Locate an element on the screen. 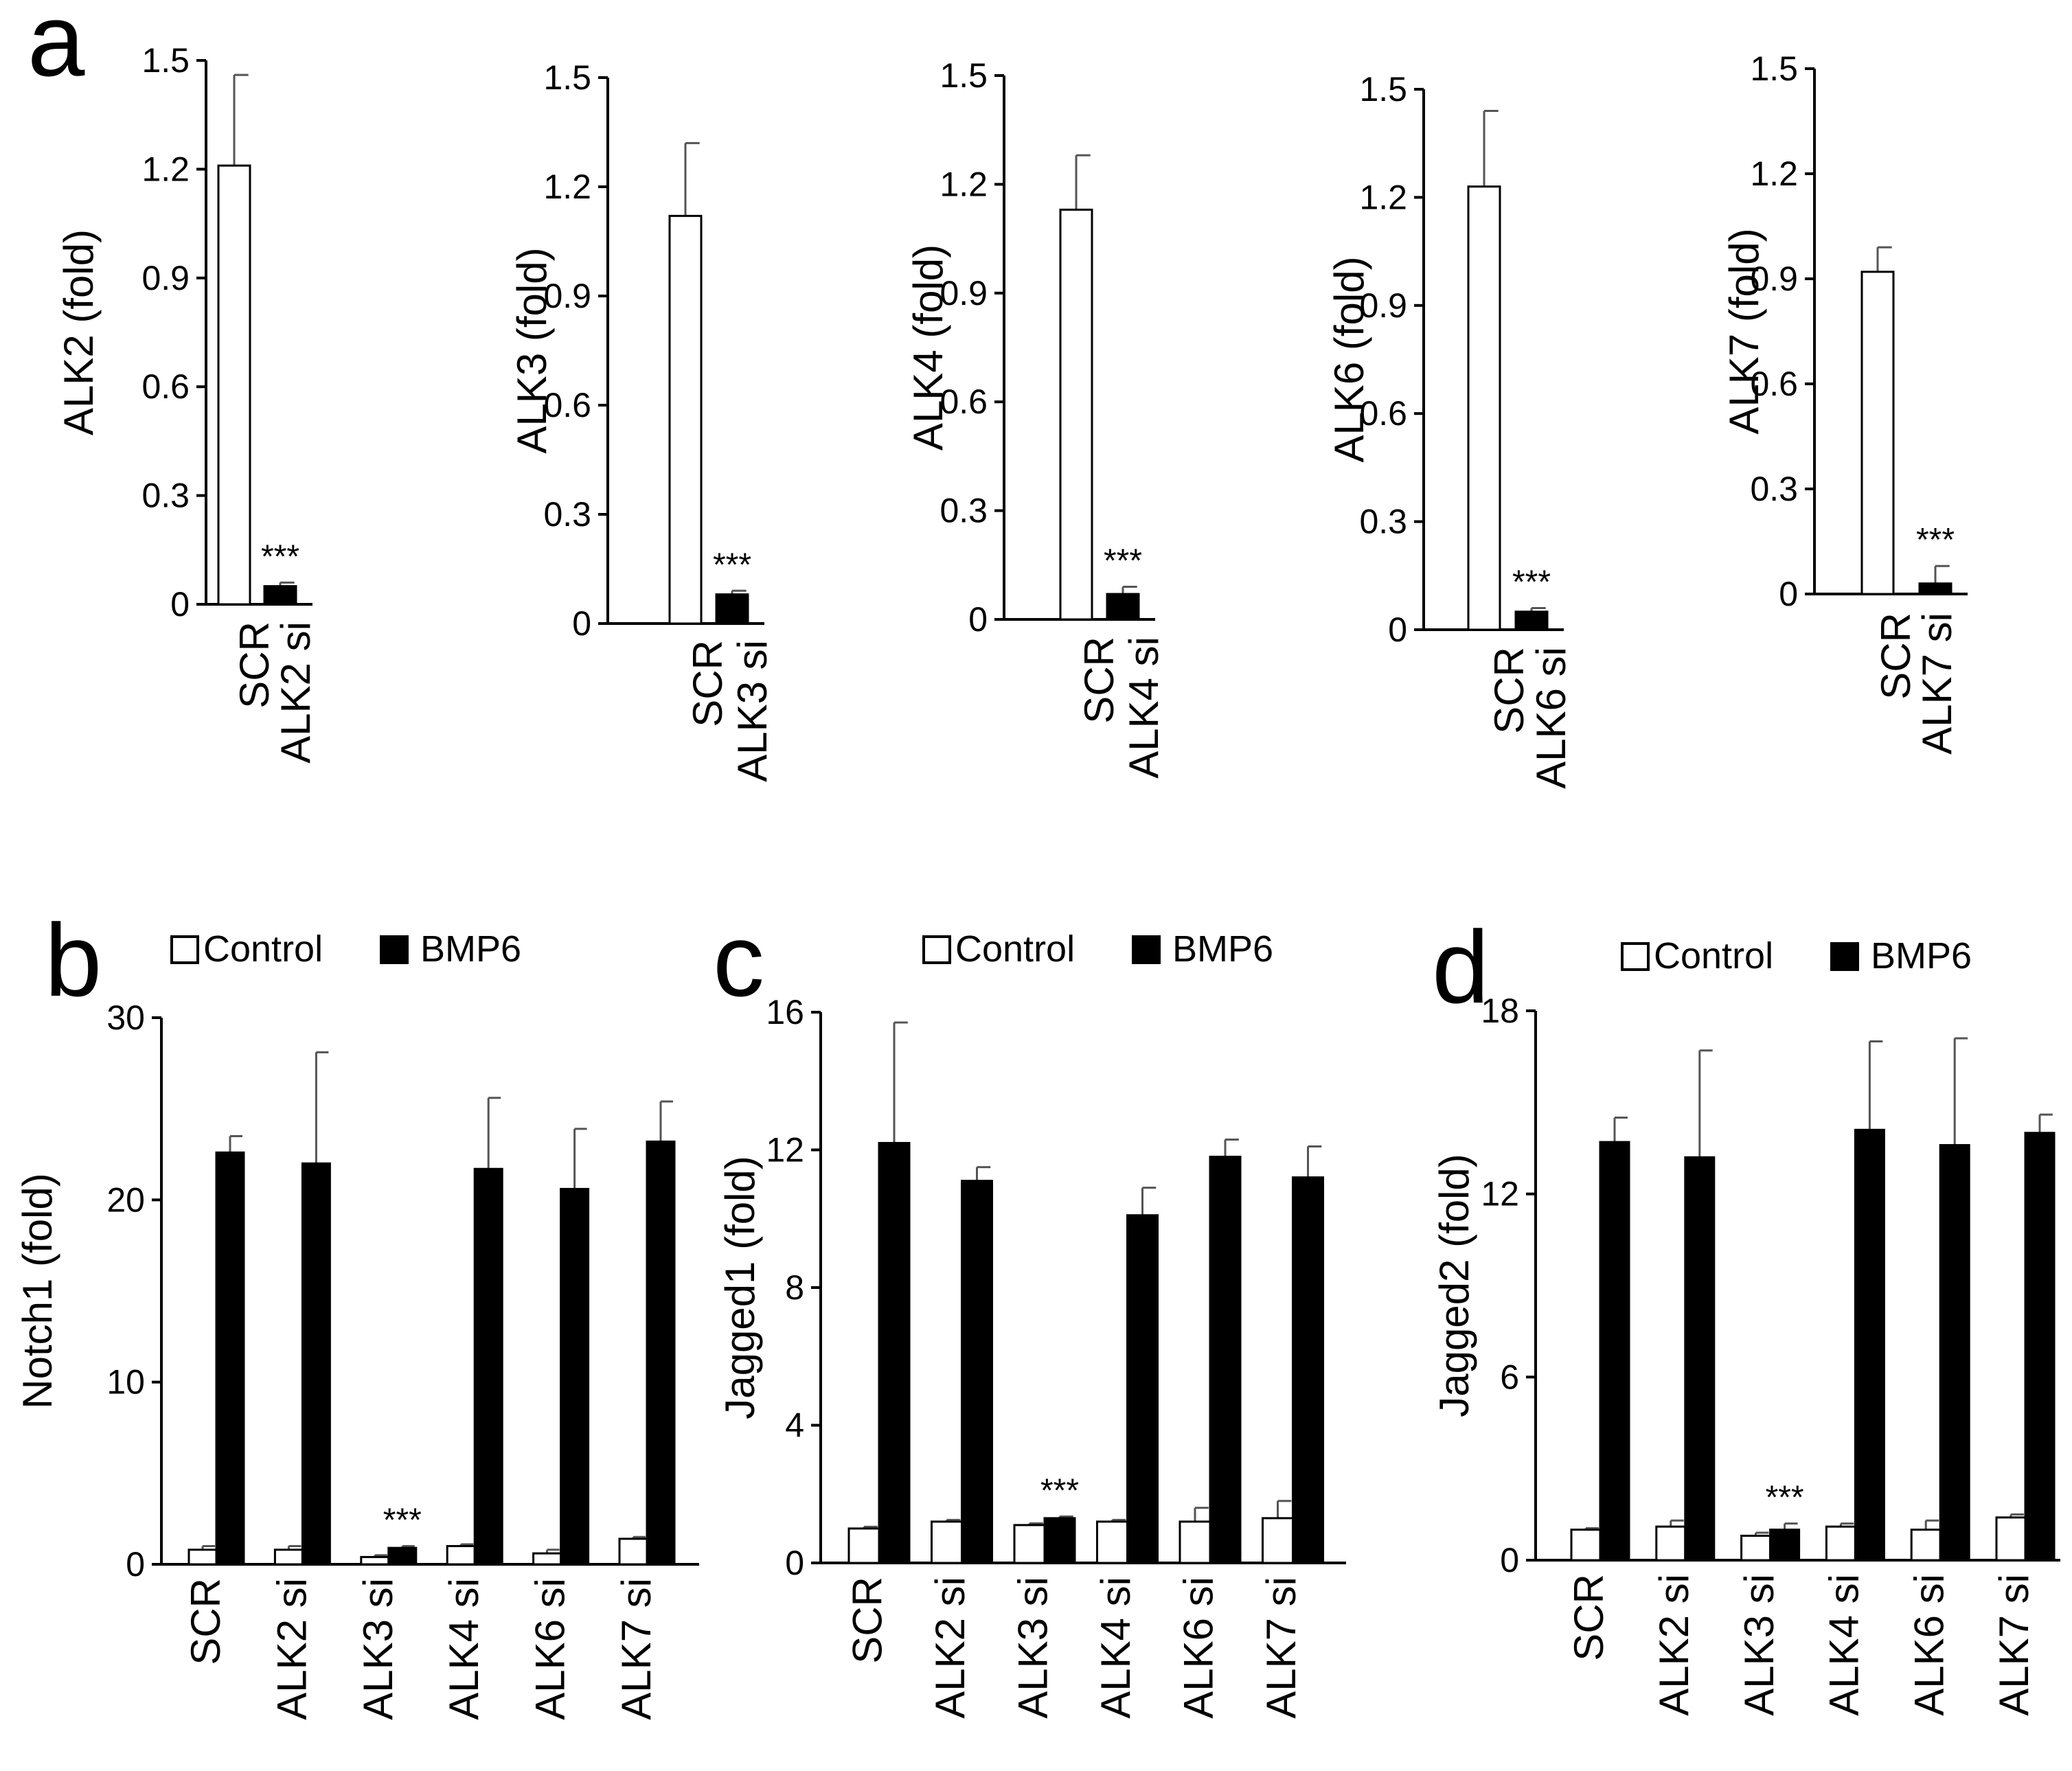 This screenshot has width=2072, height=1771. panel-label: b is located at coordinates (73, 960).